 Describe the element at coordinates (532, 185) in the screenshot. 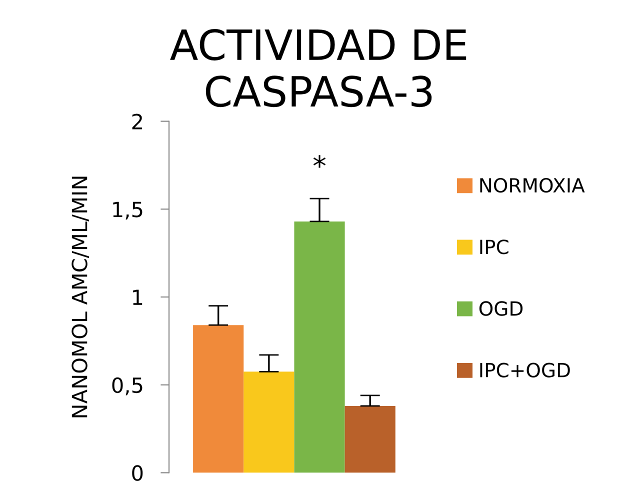

I see `legend-label: NORMOXIA` at that location.